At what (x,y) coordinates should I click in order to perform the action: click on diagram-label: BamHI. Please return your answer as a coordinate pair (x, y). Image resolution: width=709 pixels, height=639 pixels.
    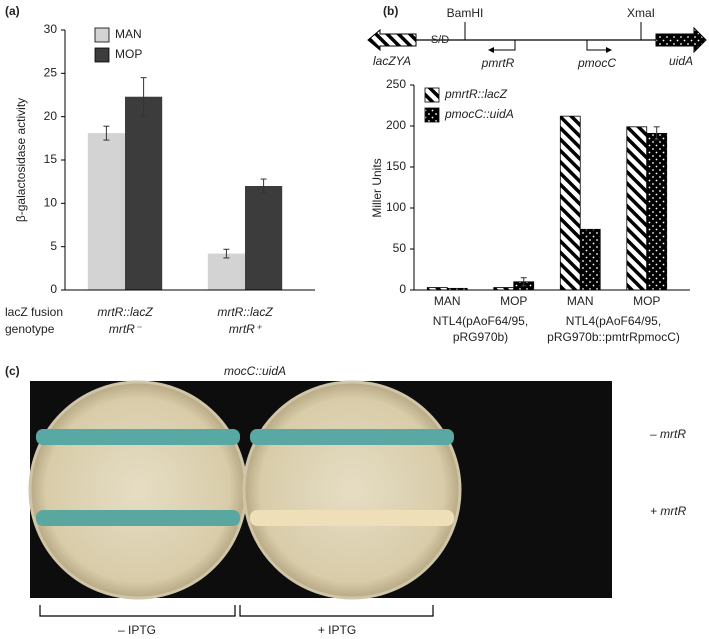
    Looking at the image, I should click on (465, 13).